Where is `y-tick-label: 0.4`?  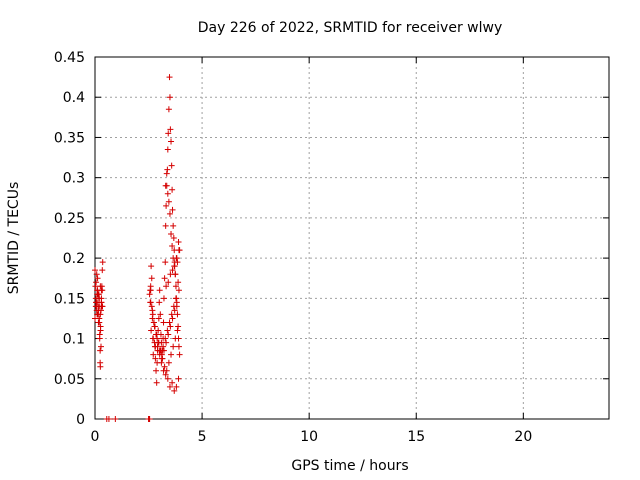
y-tick-label: 0.4 is located at coordinates (74, 98).